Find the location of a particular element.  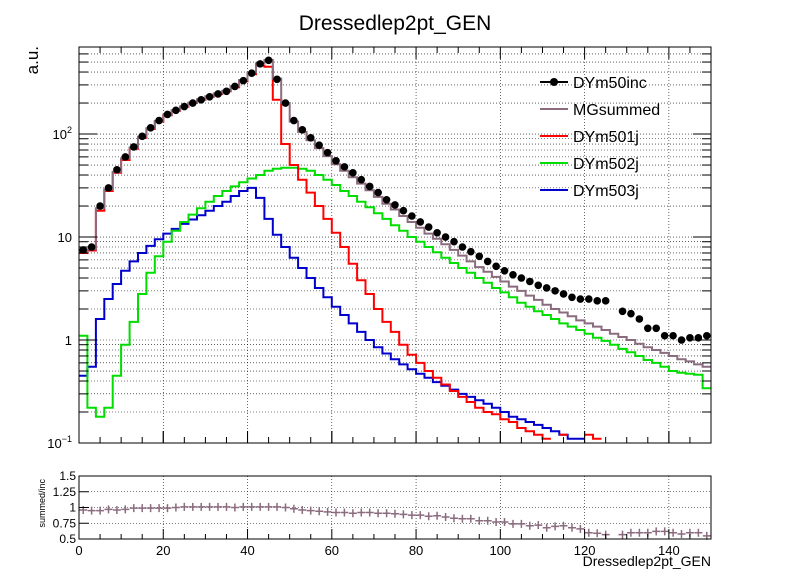

x-tick-label: 40 is located at coordinates (247, 550).